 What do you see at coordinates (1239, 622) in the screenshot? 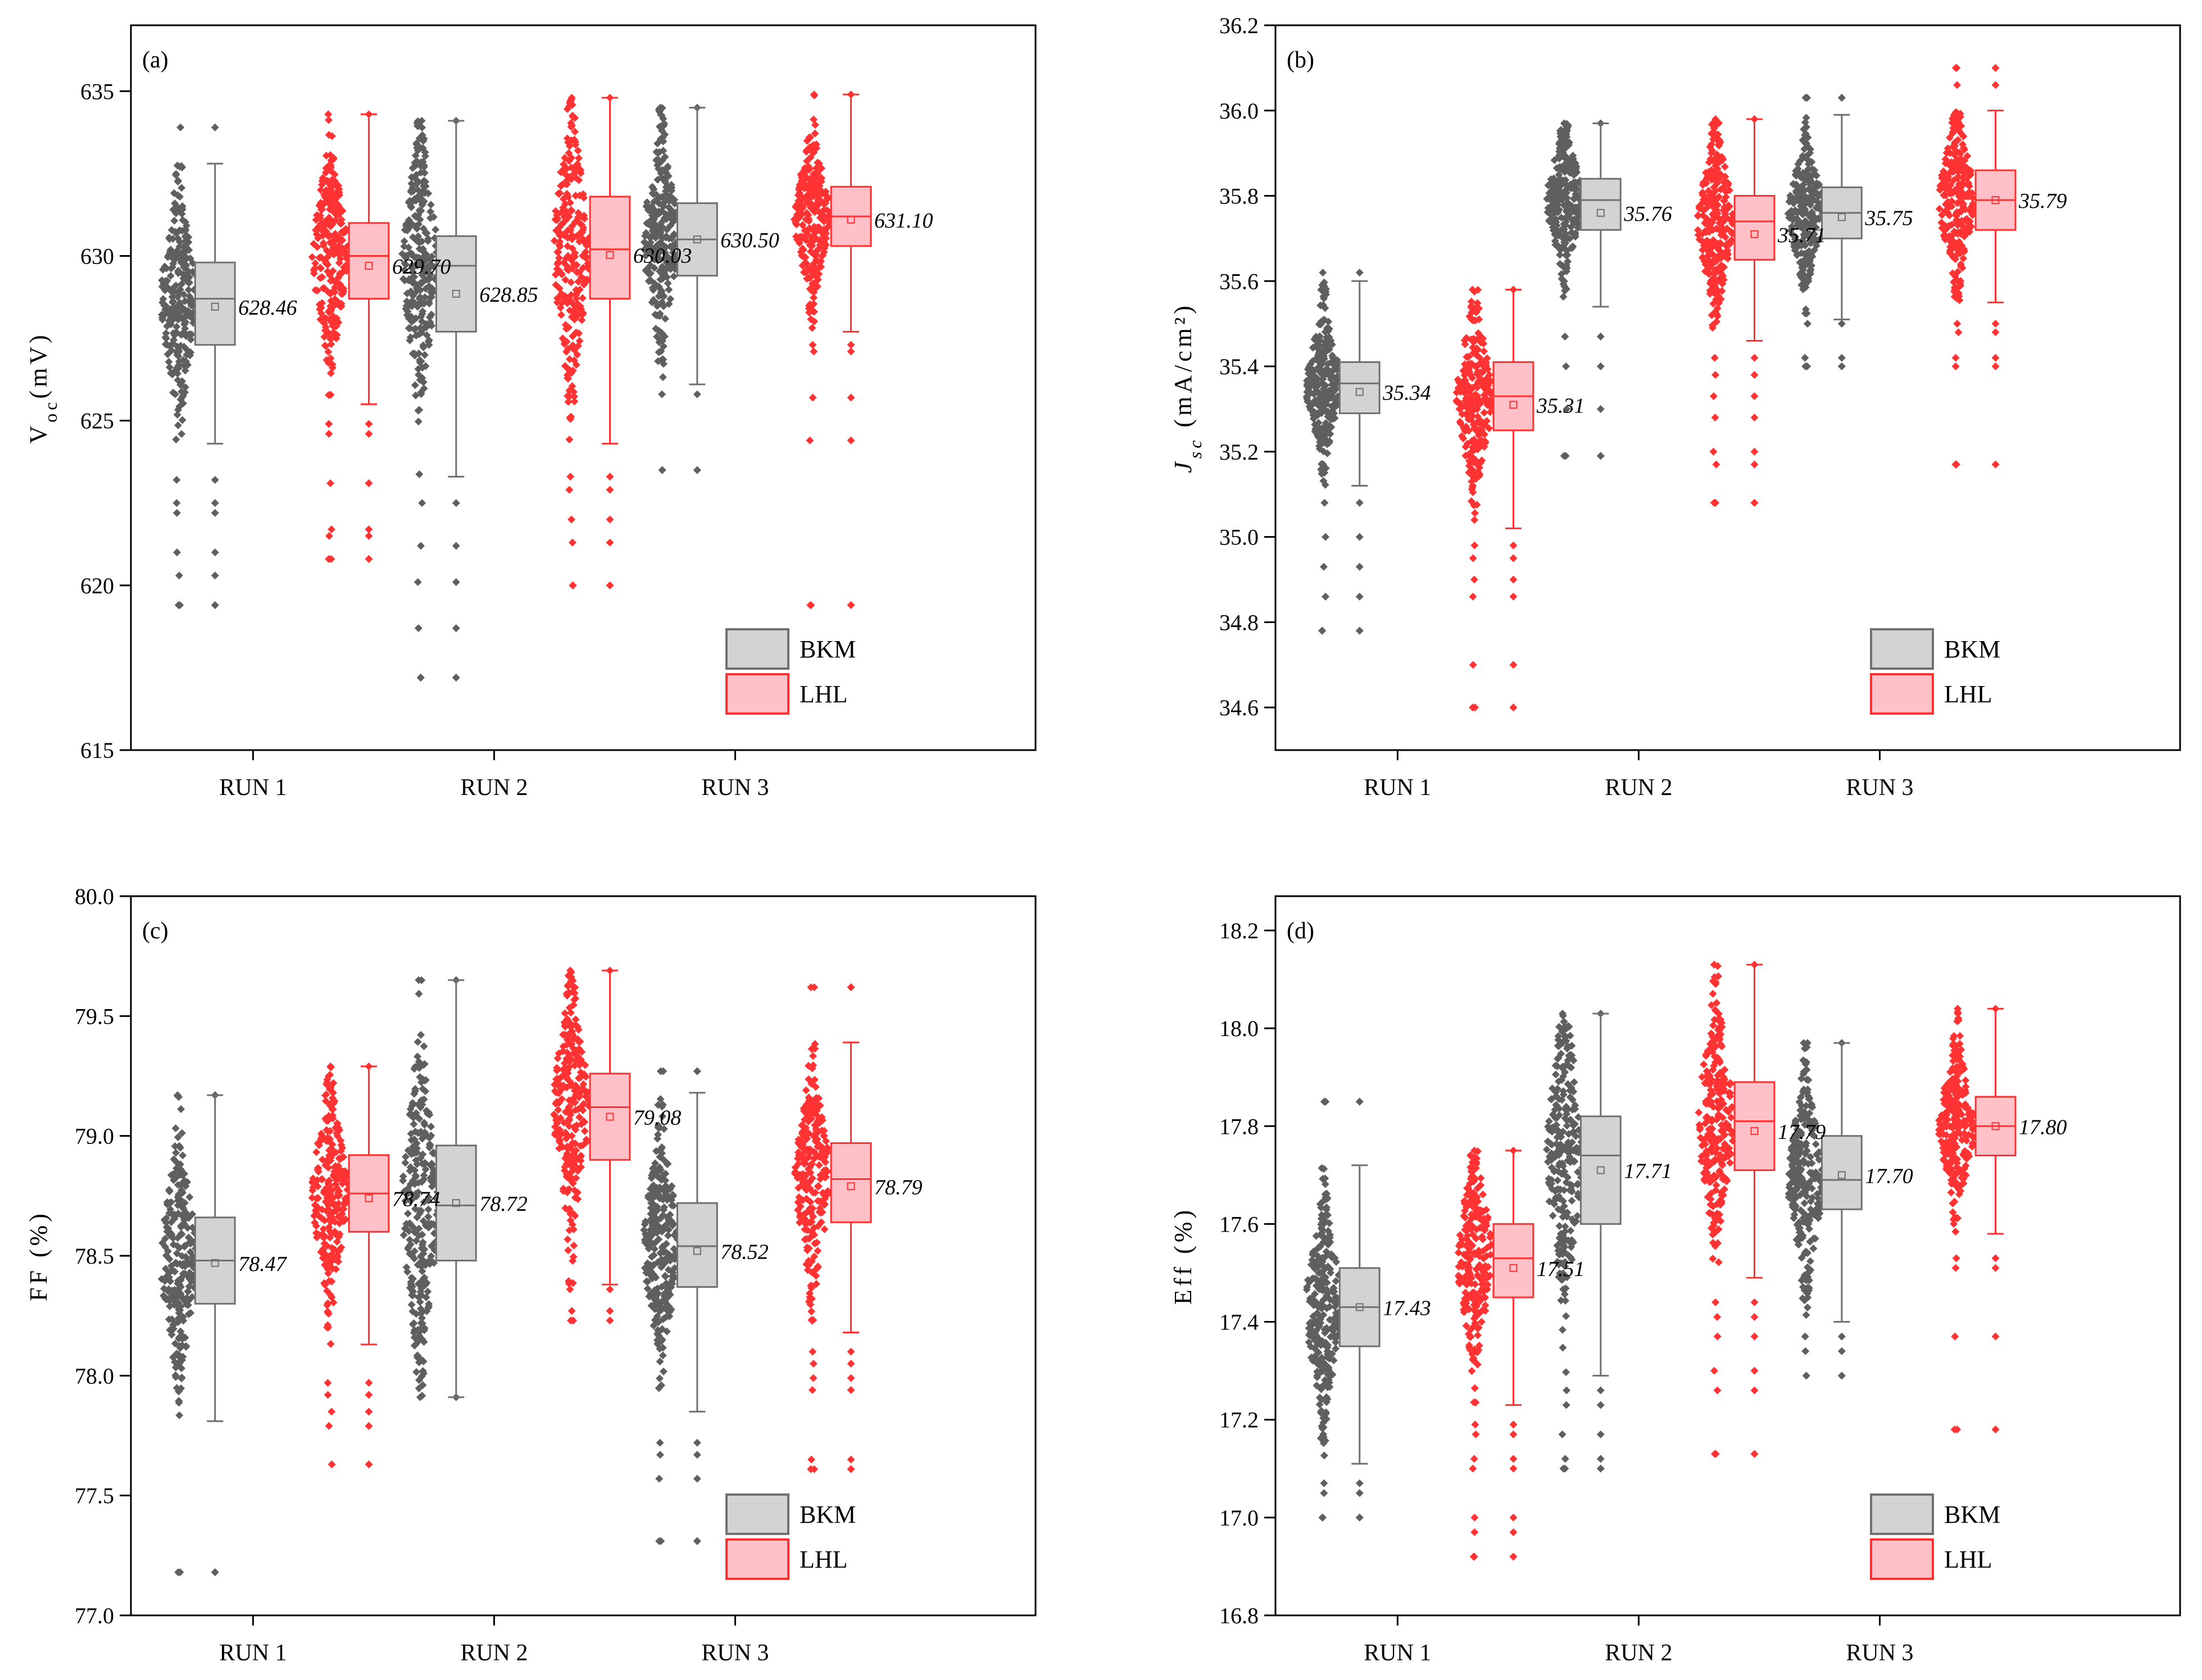
I see `y-tick-label: 34.8` at bounding box center [1239, 622].